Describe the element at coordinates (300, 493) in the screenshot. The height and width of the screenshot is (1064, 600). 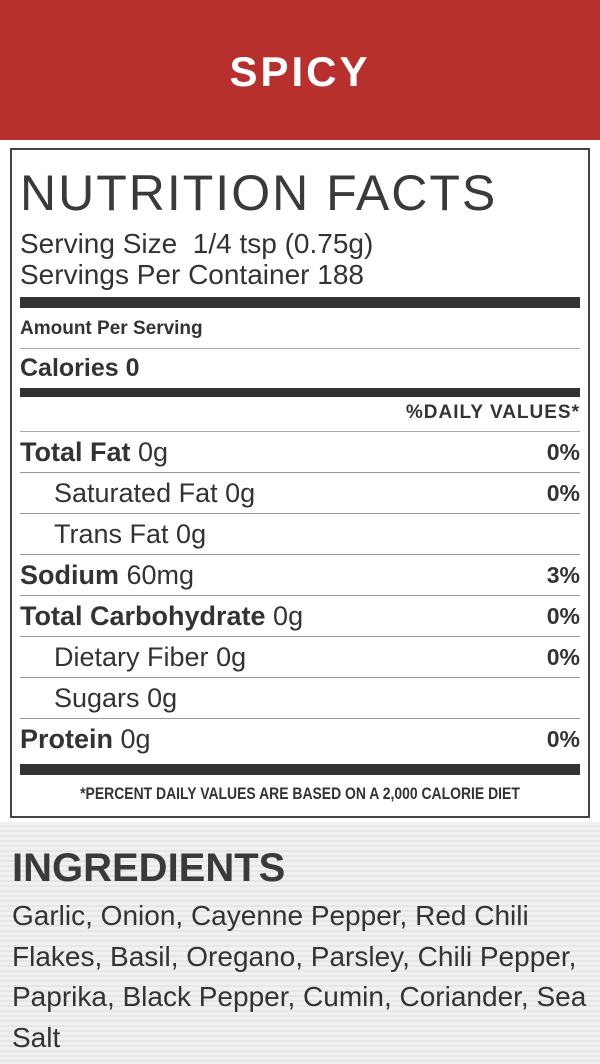
I see `nutrient-row: Saturated Fat 0g 0%` at that location.